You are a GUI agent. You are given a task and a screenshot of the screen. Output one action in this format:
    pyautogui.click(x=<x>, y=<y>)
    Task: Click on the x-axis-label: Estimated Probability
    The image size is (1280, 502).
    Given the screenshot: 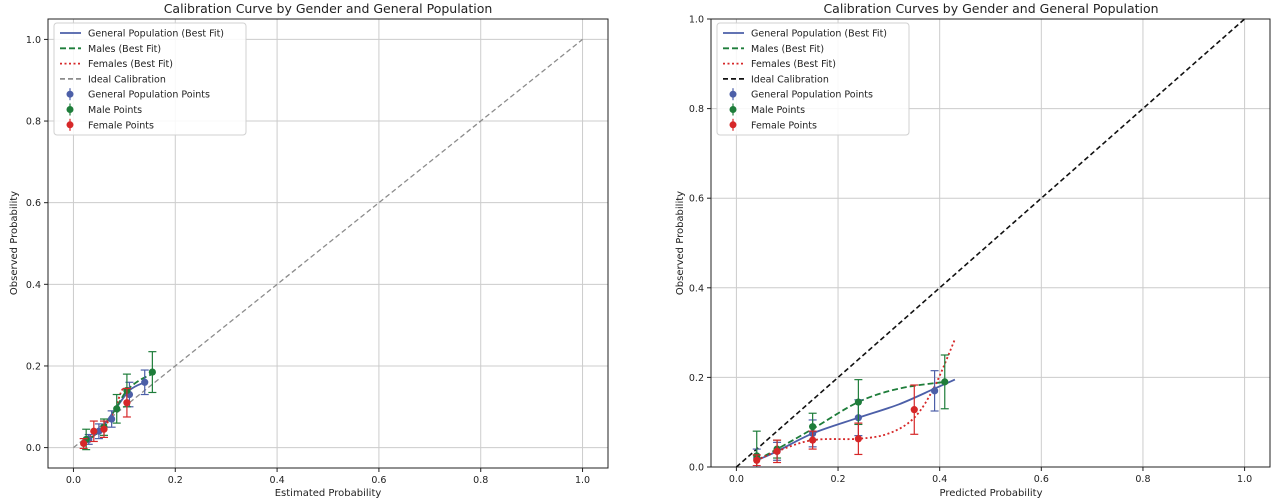 What is the action you would take?
    pyautogui.click(x=328, y=493)
    